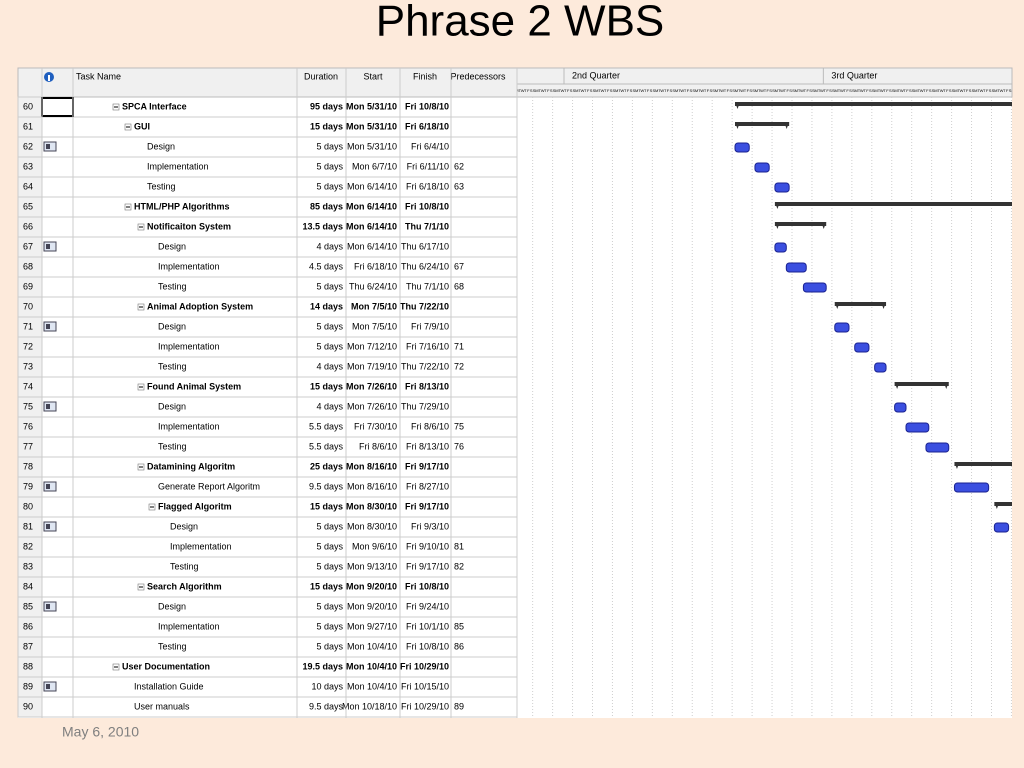 This screenshot has height=768, width=1024. Describe the element at coordinates (375, 426) in the screenshot. I see `start: Fri 7/30/10` at that location.